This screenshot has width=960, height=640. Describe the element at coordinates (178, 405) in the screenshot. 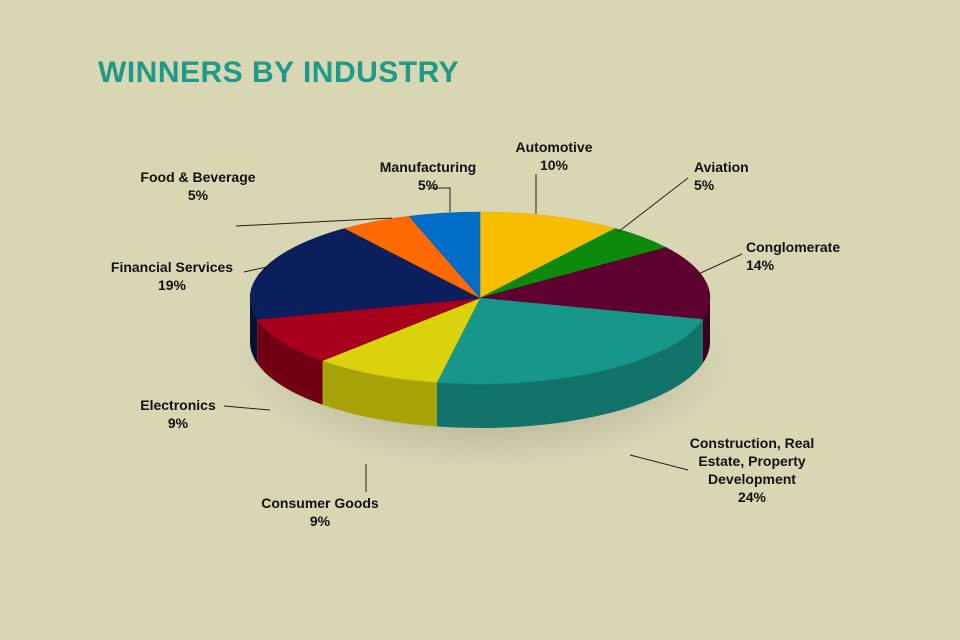

I see `slice-label-text: Electronics` at that location.